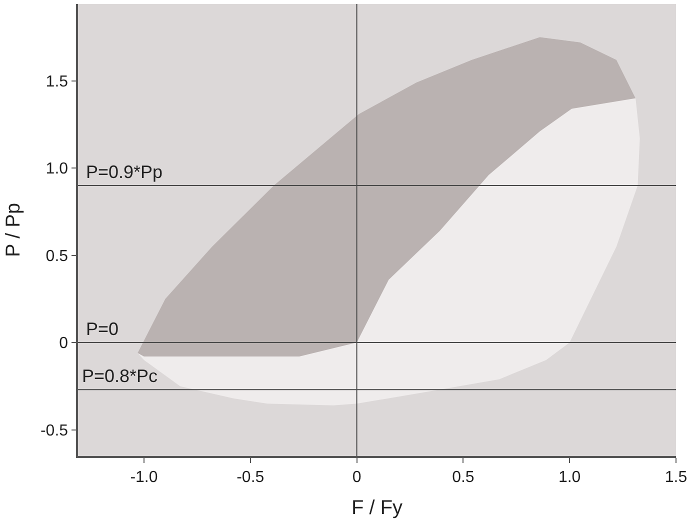 The width and height of the screenshot is (691, 519). I want to click on x-tick-label: 0.5, so click(463, 477).